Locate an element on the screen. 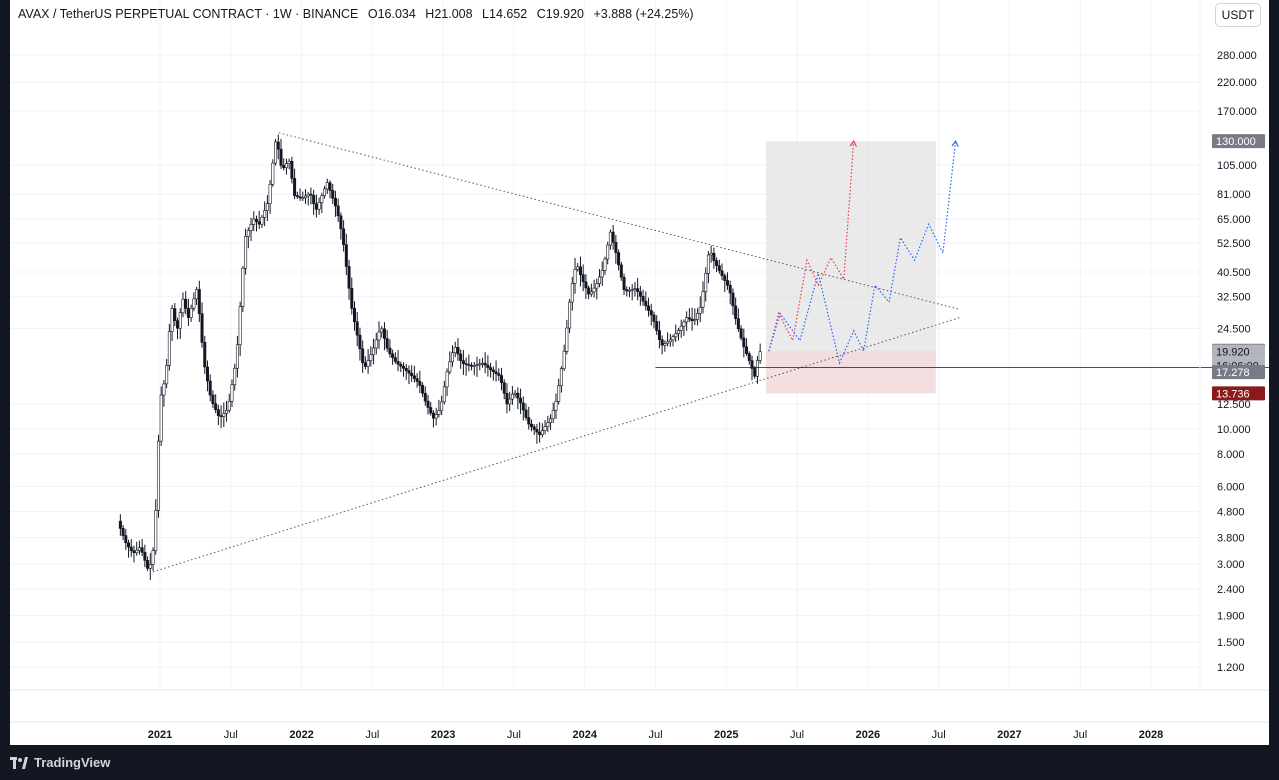 The image size is (1279, 780). price-tag: 17.278 is located at coordinates (1238, 372).